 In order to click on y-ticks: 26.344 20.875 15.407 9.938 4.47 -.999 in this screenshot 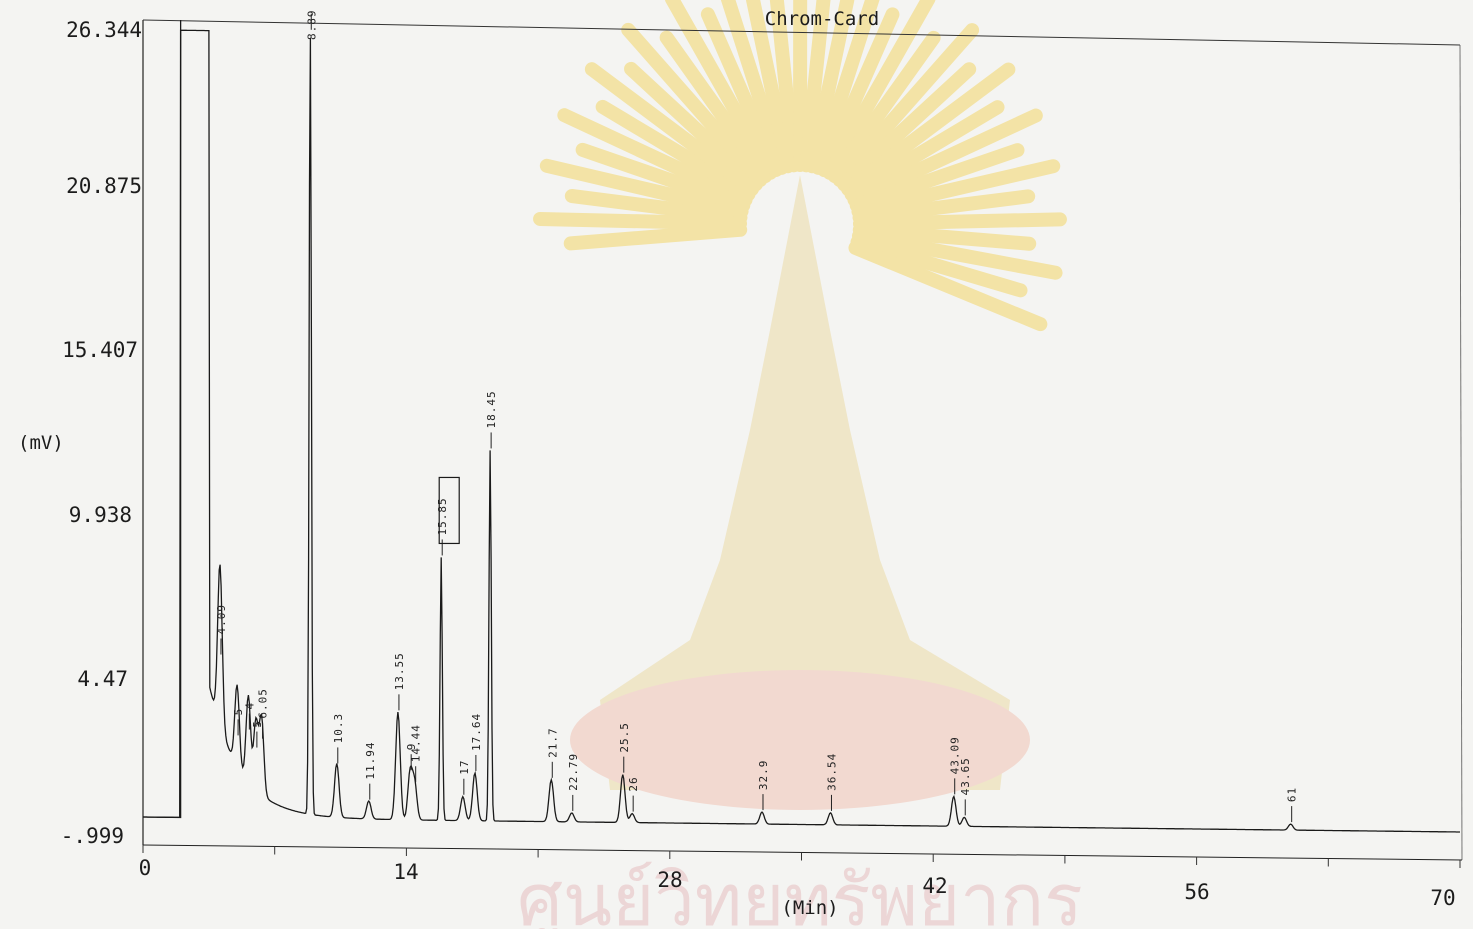, I will do `click(101, 433)`.